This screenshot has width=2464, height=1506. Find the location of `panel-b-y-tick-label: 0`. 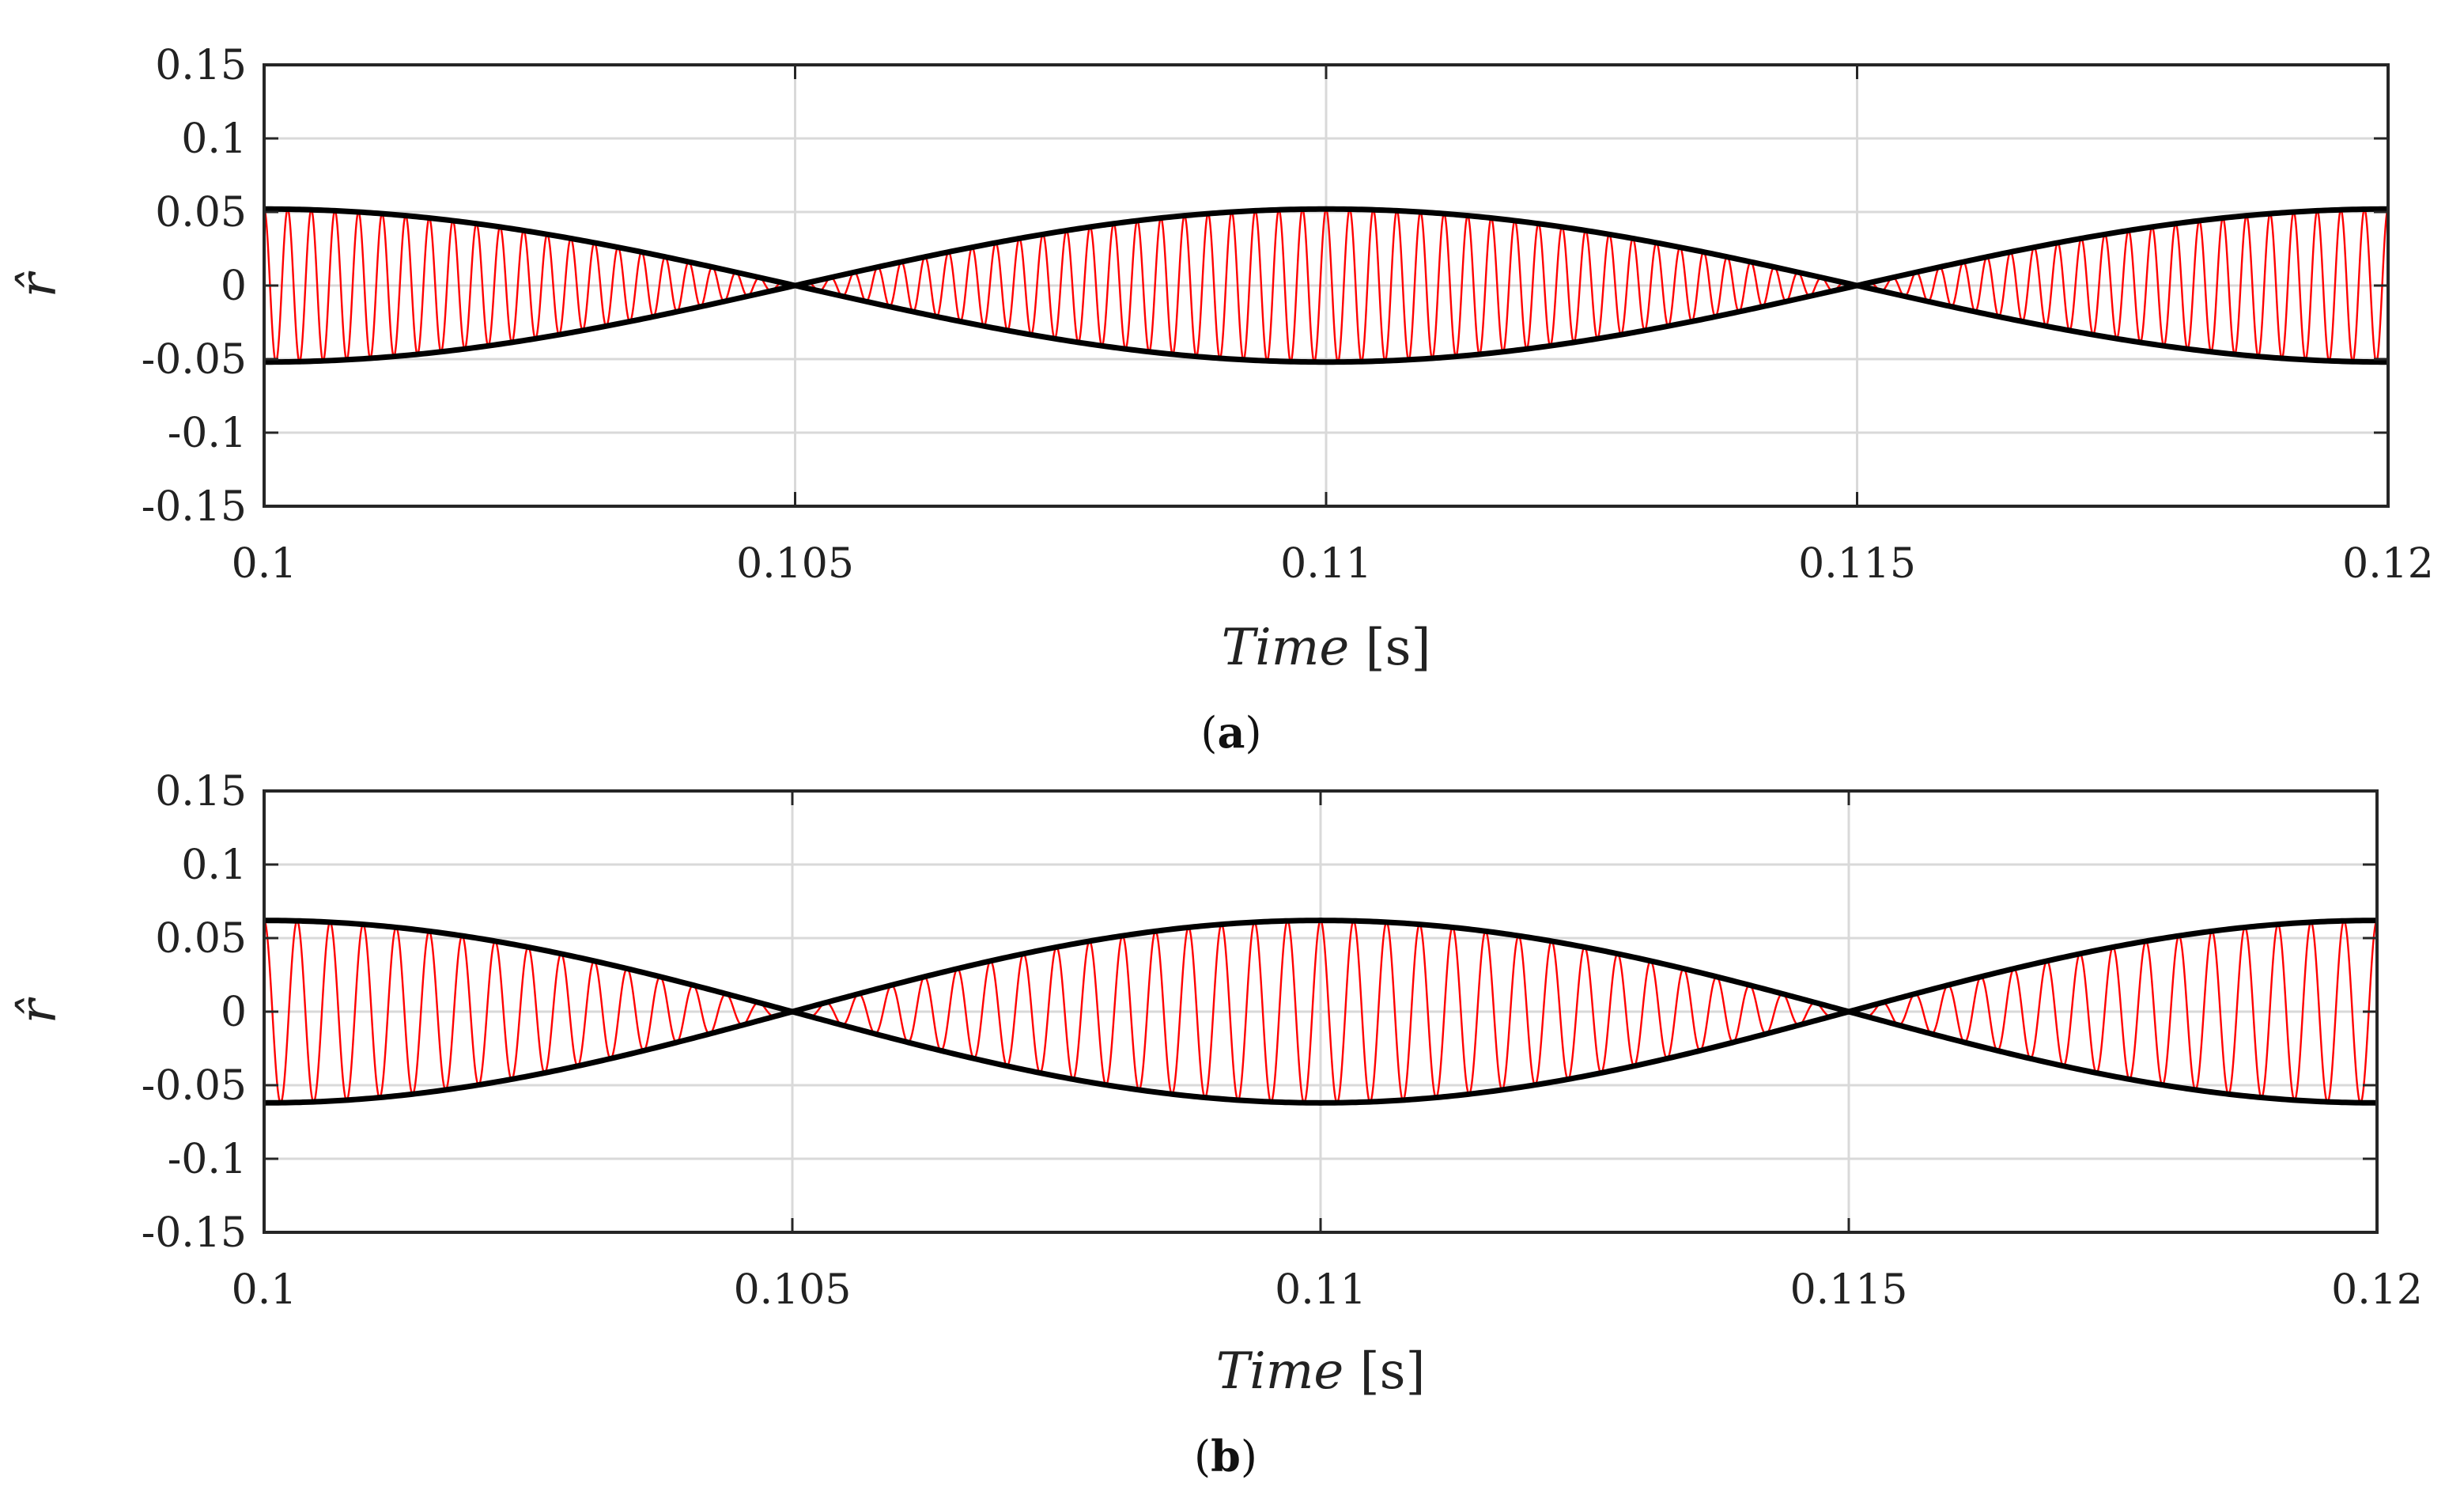

panel-b-y-tick-label: 0 is located at coordinates (234, 1012).